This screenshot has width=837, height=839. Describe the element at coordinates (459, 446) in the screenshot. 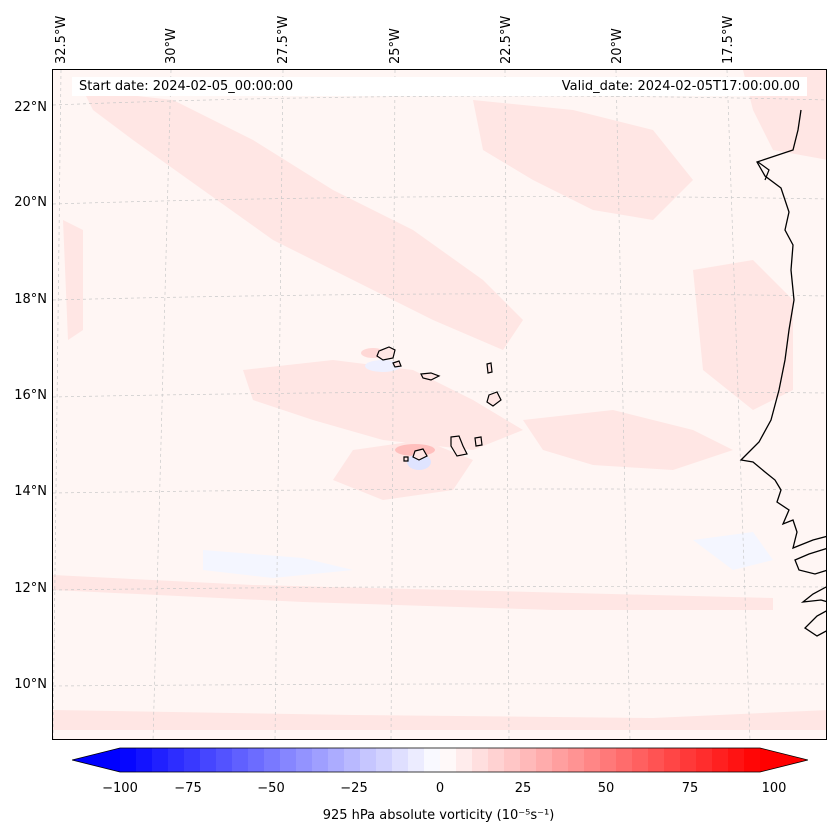

I see `island-santiago` at that location.